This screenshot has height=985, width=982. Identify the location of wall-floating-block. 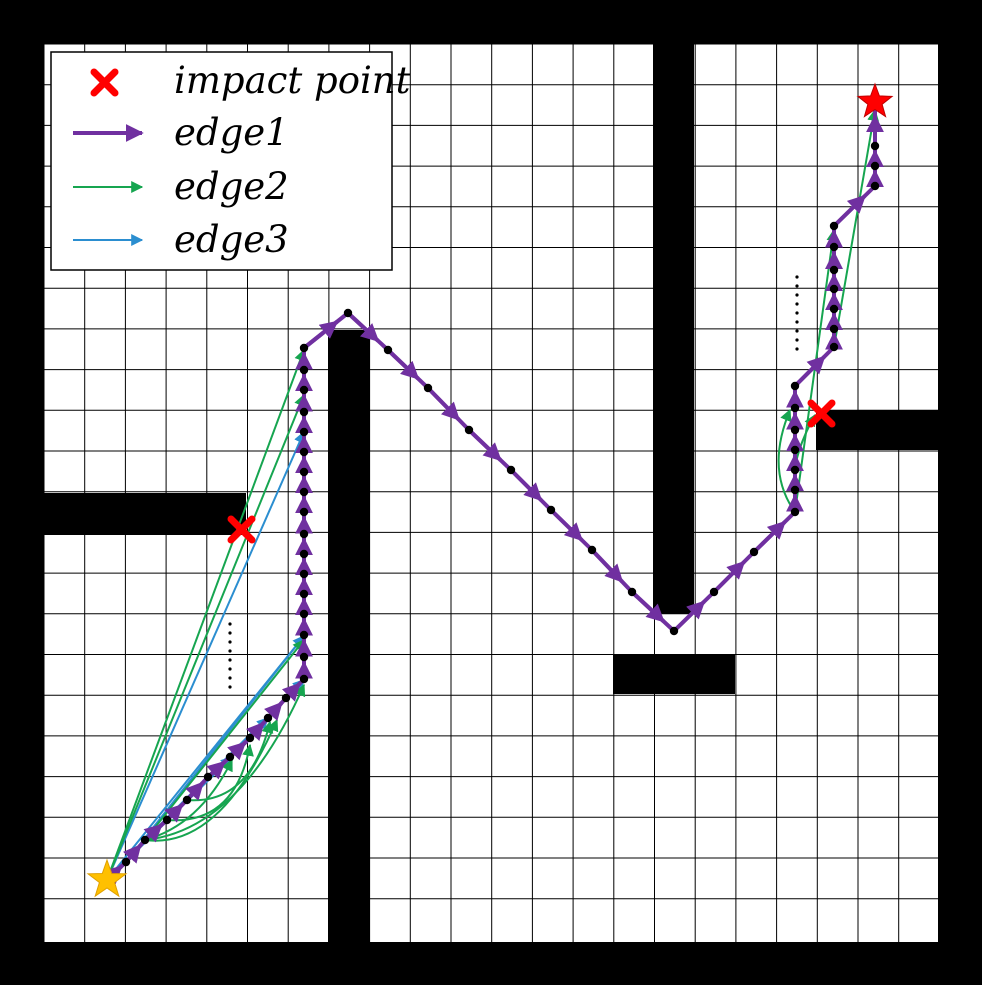
(674, 674).